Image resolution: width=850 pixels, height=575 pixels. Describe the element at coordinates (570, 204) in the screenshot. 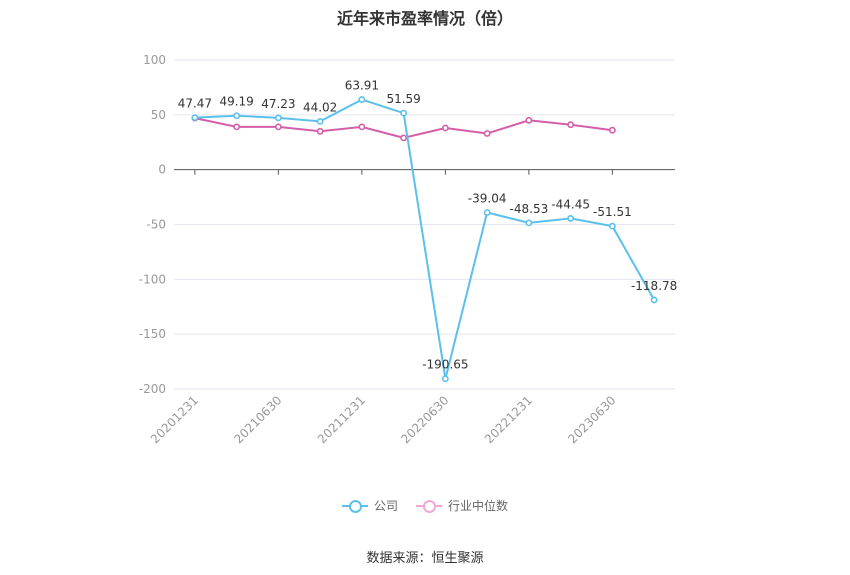

I see `data-label-company: -44.45` at that location.